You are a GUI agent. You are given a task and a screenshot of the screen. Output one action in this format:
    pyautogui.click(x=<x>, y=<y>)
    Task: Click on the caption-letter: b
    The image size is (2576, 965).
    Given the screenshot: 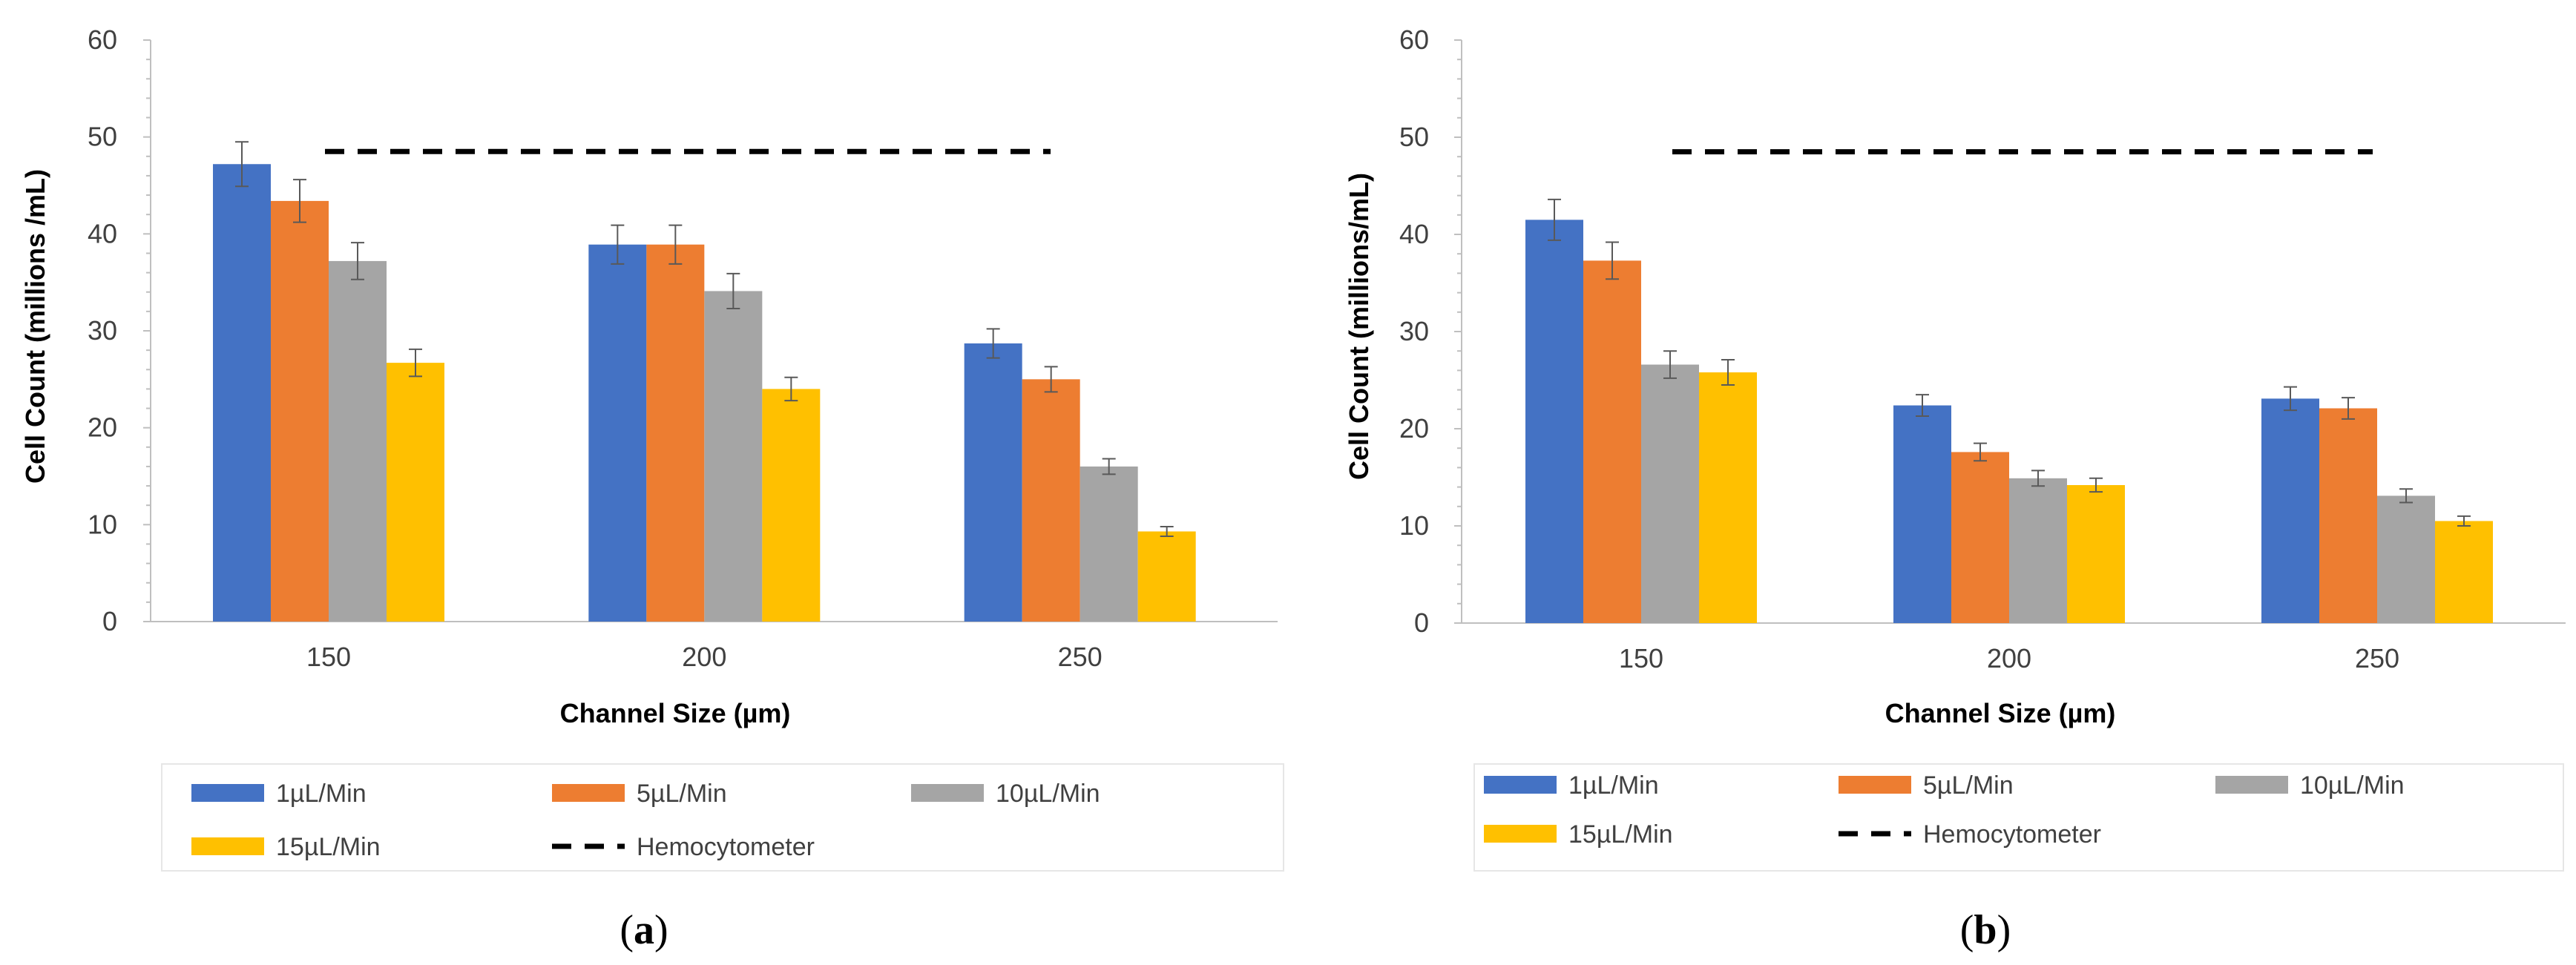 What is the action you would take?
    pyautogui.click(x=1985, y=930)
    